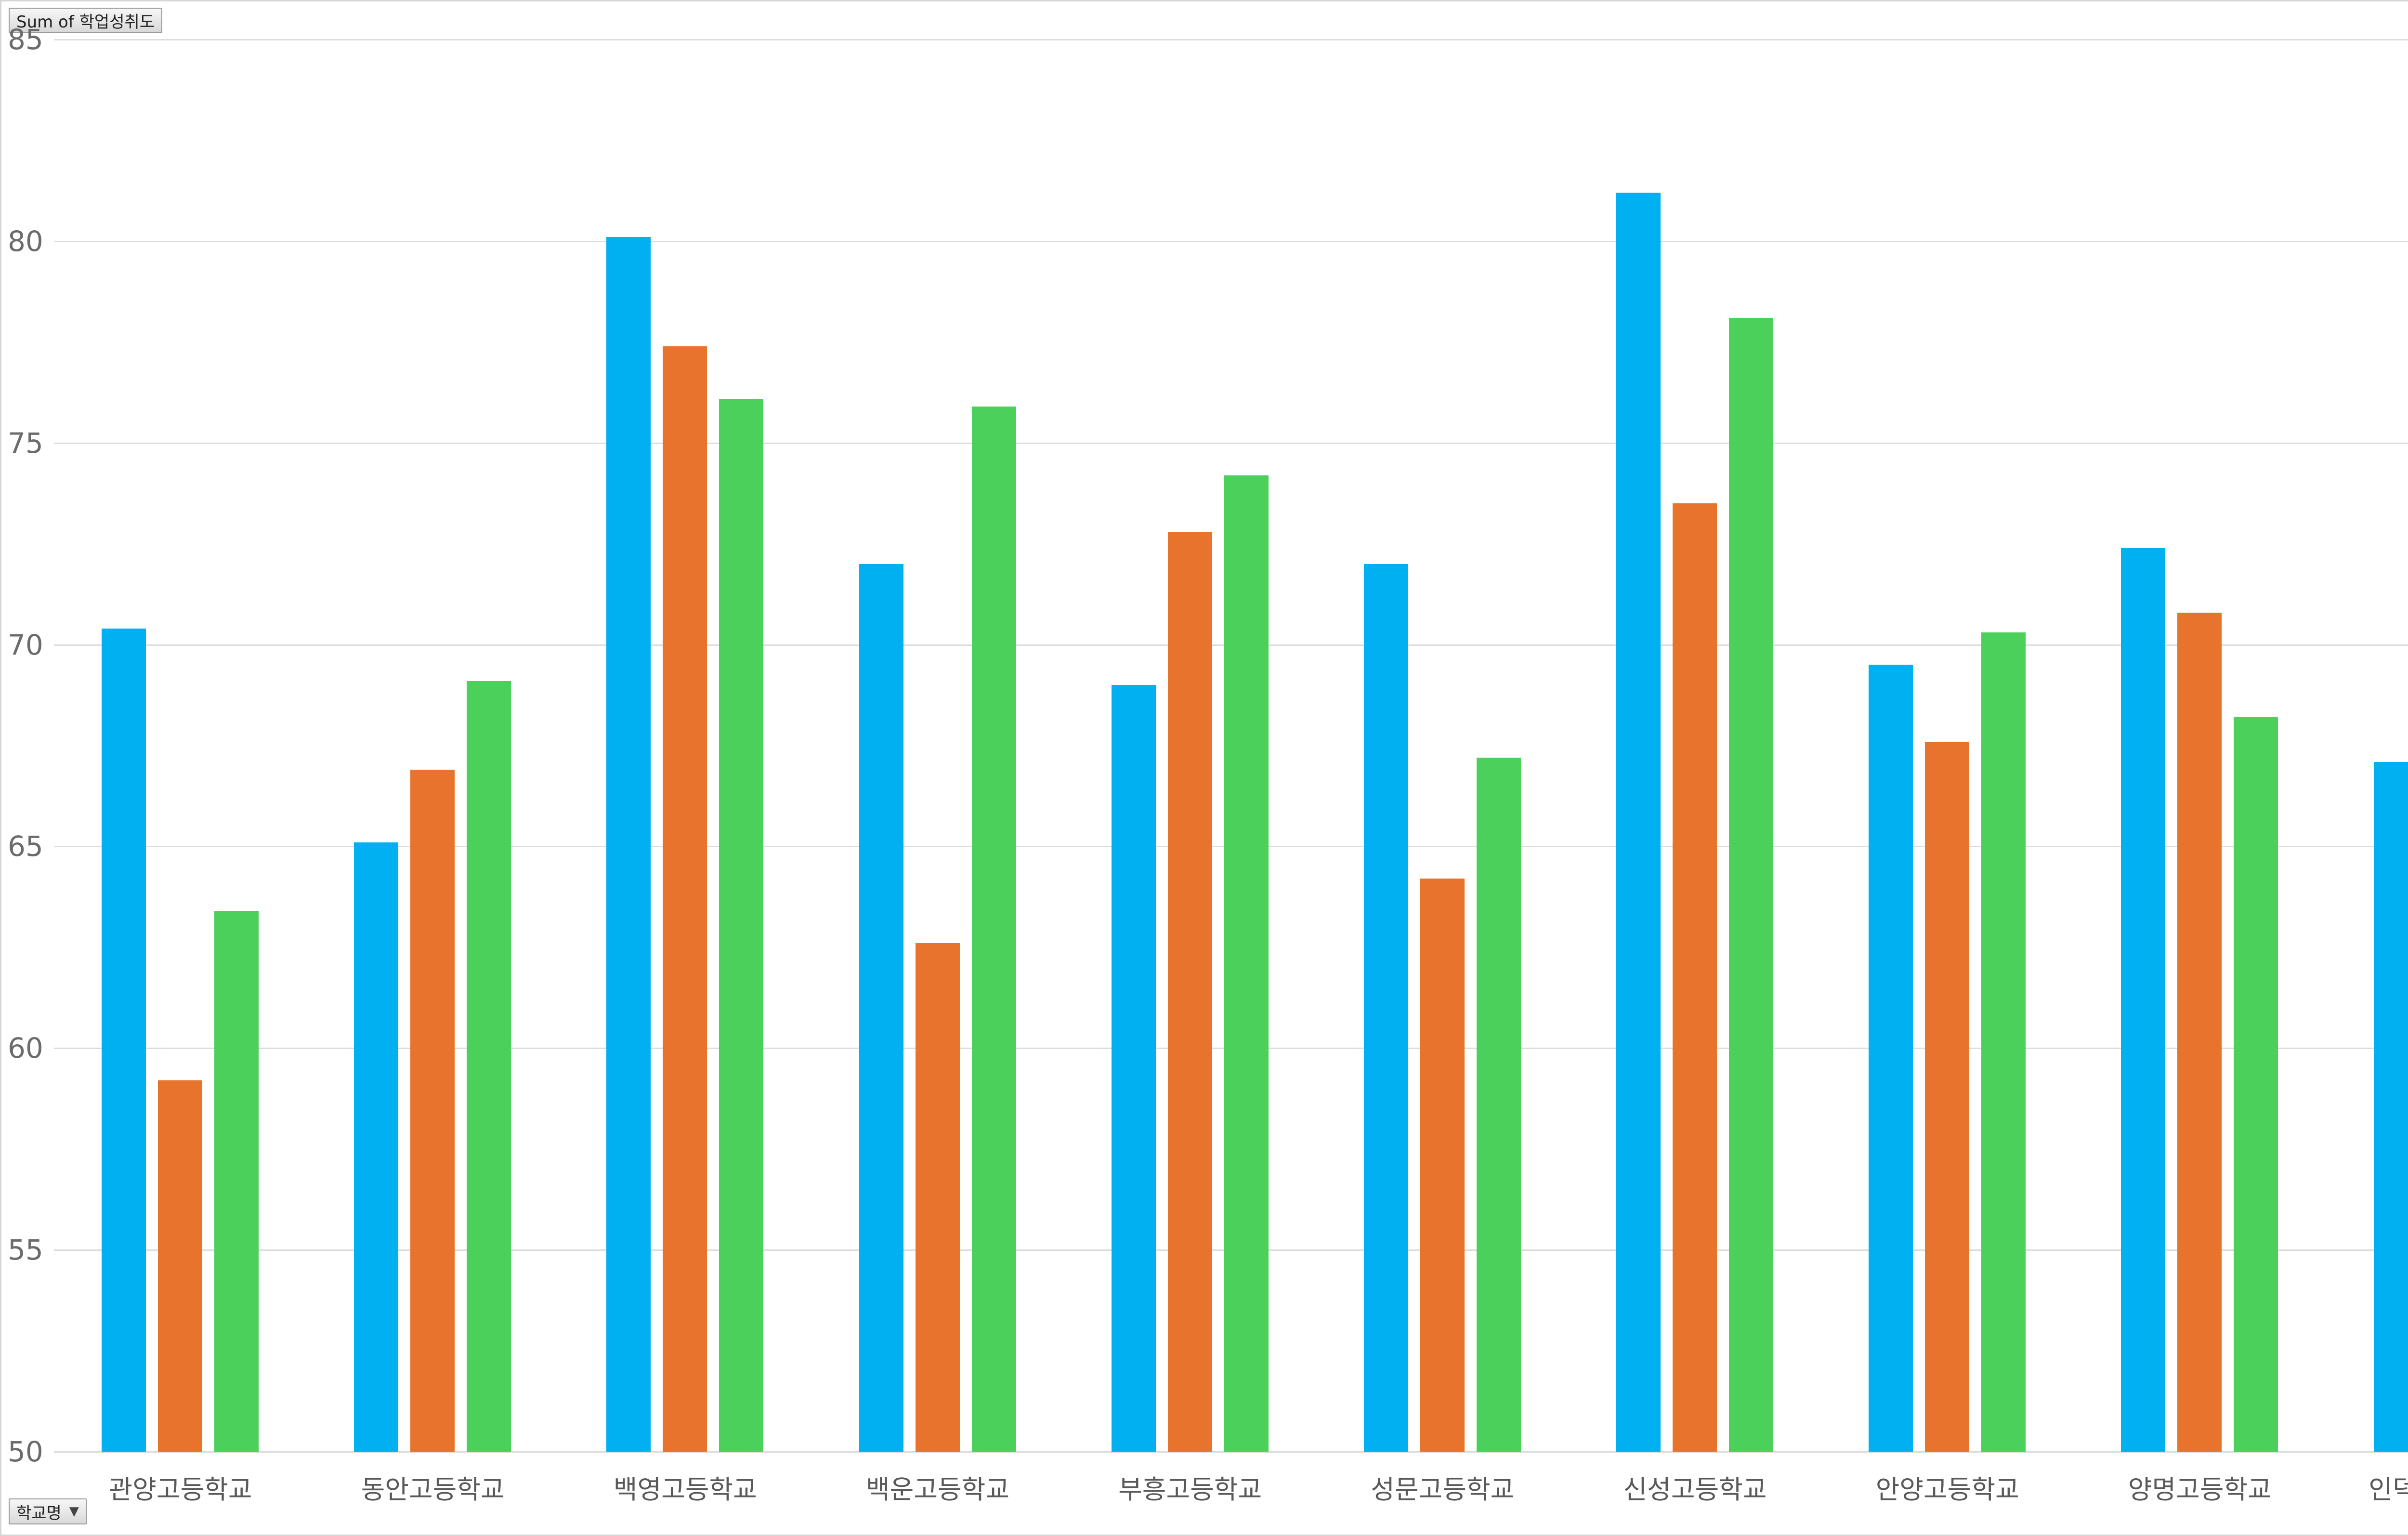 Image resolution: width=2408 pixels, height=1536 pixels. What do you see at coordinates (180, 1489) in the screenshot?
I see `x-axis-category-label: 관양고등학교` at bounding box center [180, 1489].